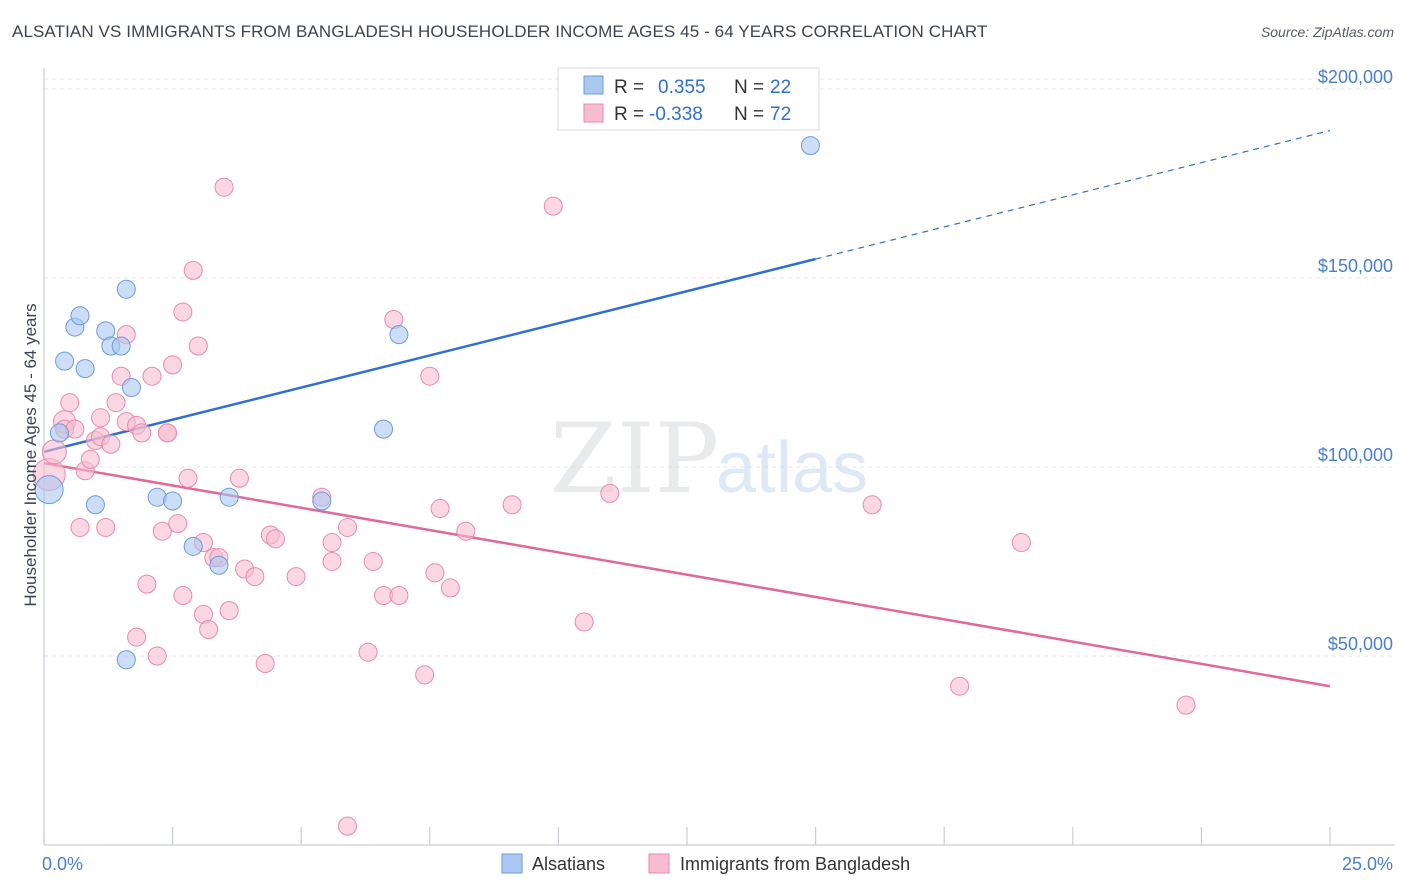 This screenshot has width=1406, height=892. Describe the element at coordinates (780, 114) in the screenshot. I see `legend-n-value-2: 72` at that location.